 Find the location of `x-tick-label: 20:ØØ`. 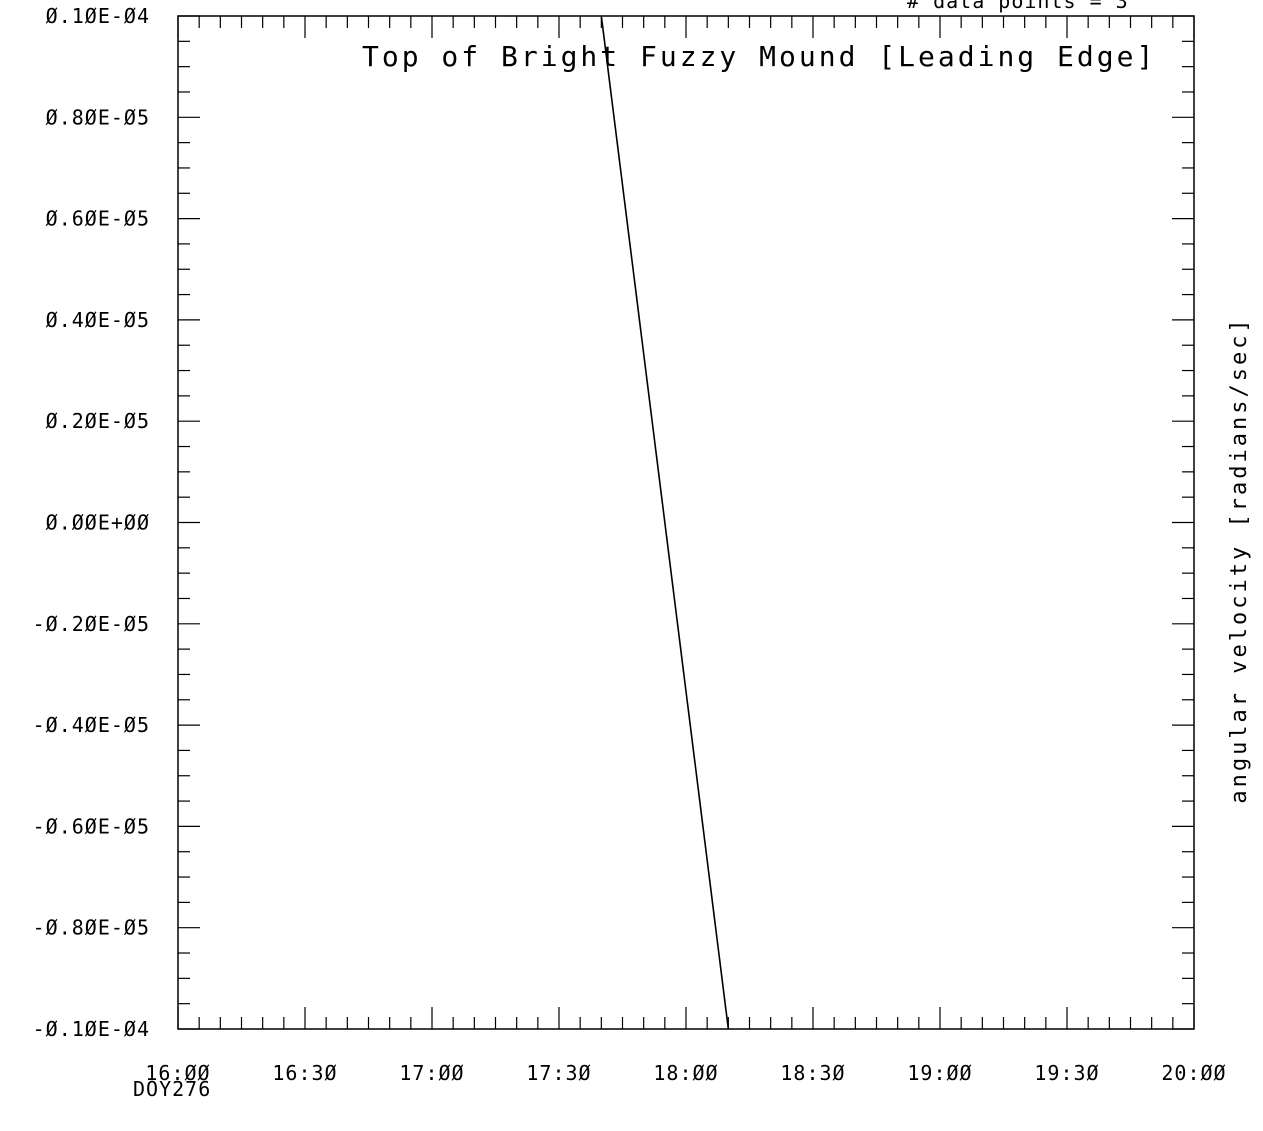

x-tick-label: 20:ØØ is located at coordinates (1193, 1073).